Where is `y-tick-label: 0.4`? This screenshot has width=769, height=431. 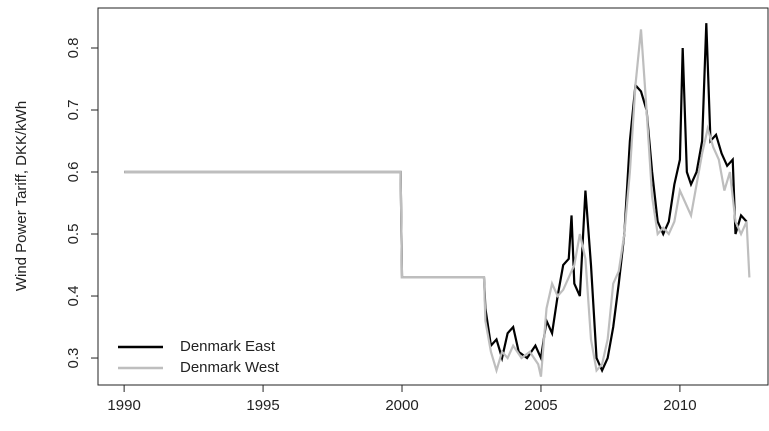 y-tick-label: 0.4 is located at coordinates (73, 296).